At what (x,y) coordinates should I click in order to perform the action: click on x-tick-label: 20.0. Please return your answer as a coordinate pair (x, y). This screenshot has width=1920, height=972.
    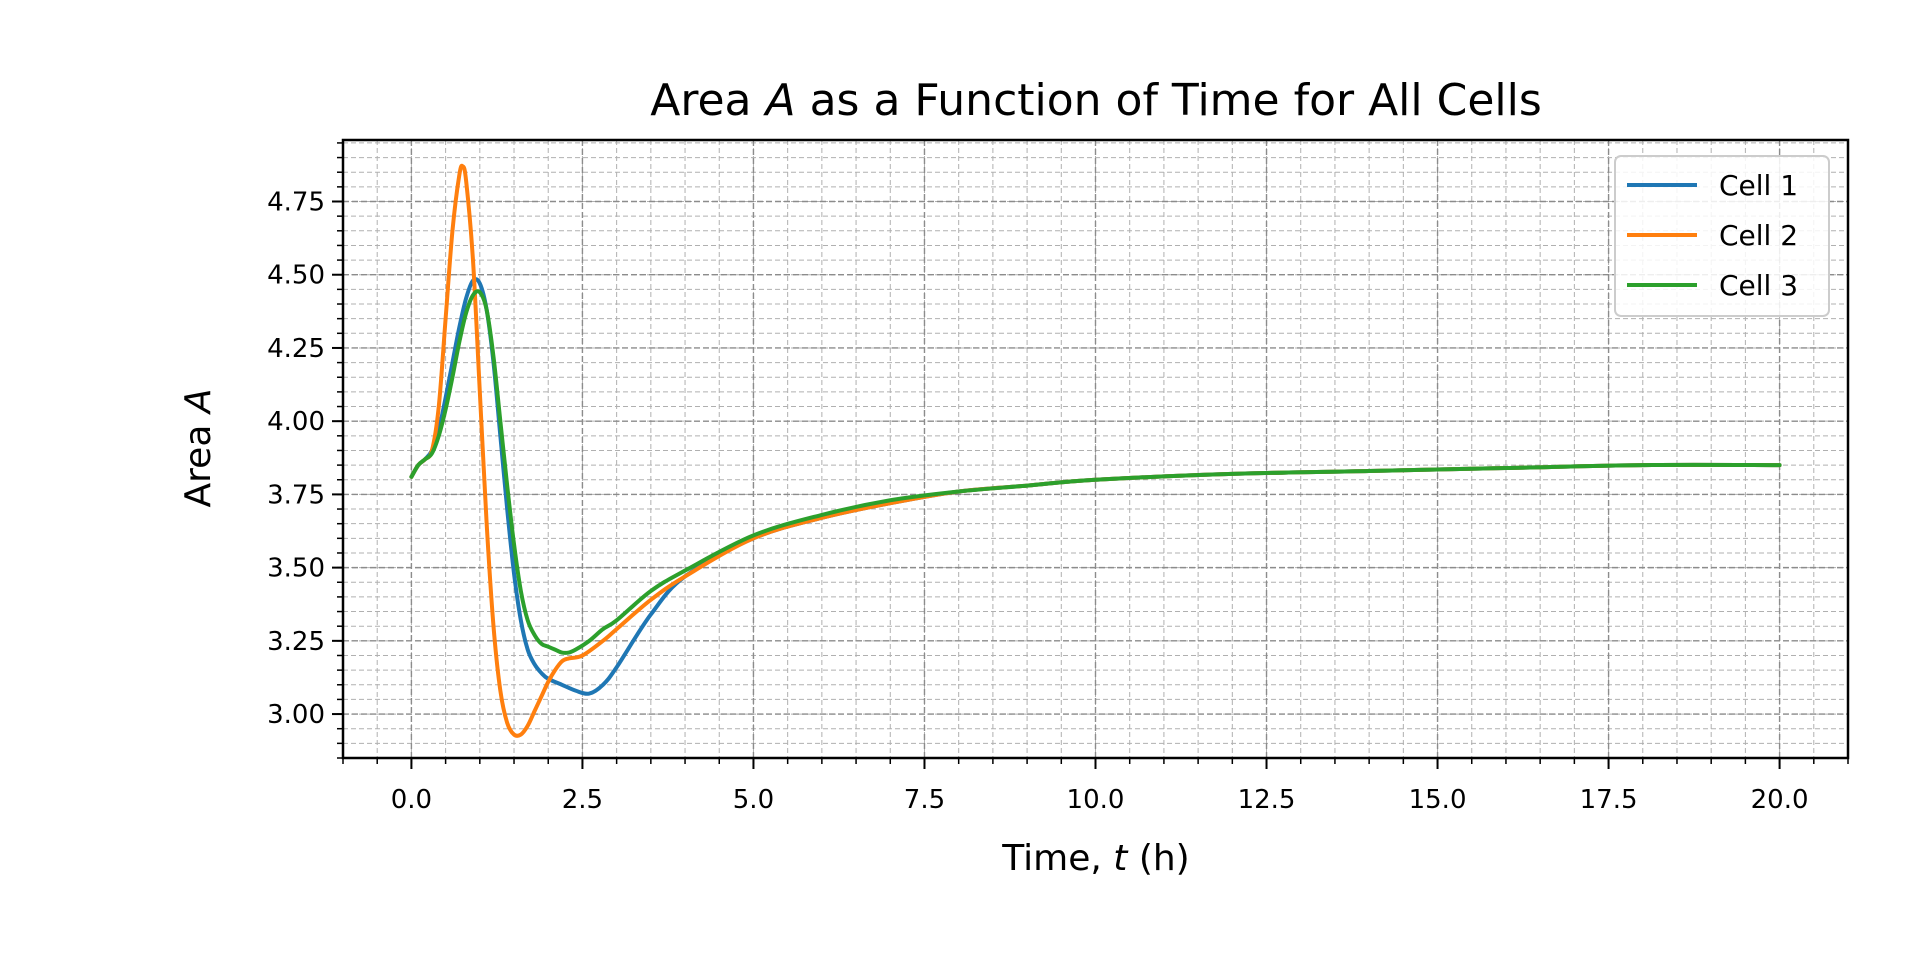
    Looking at the image, I should click on (1780, 800).